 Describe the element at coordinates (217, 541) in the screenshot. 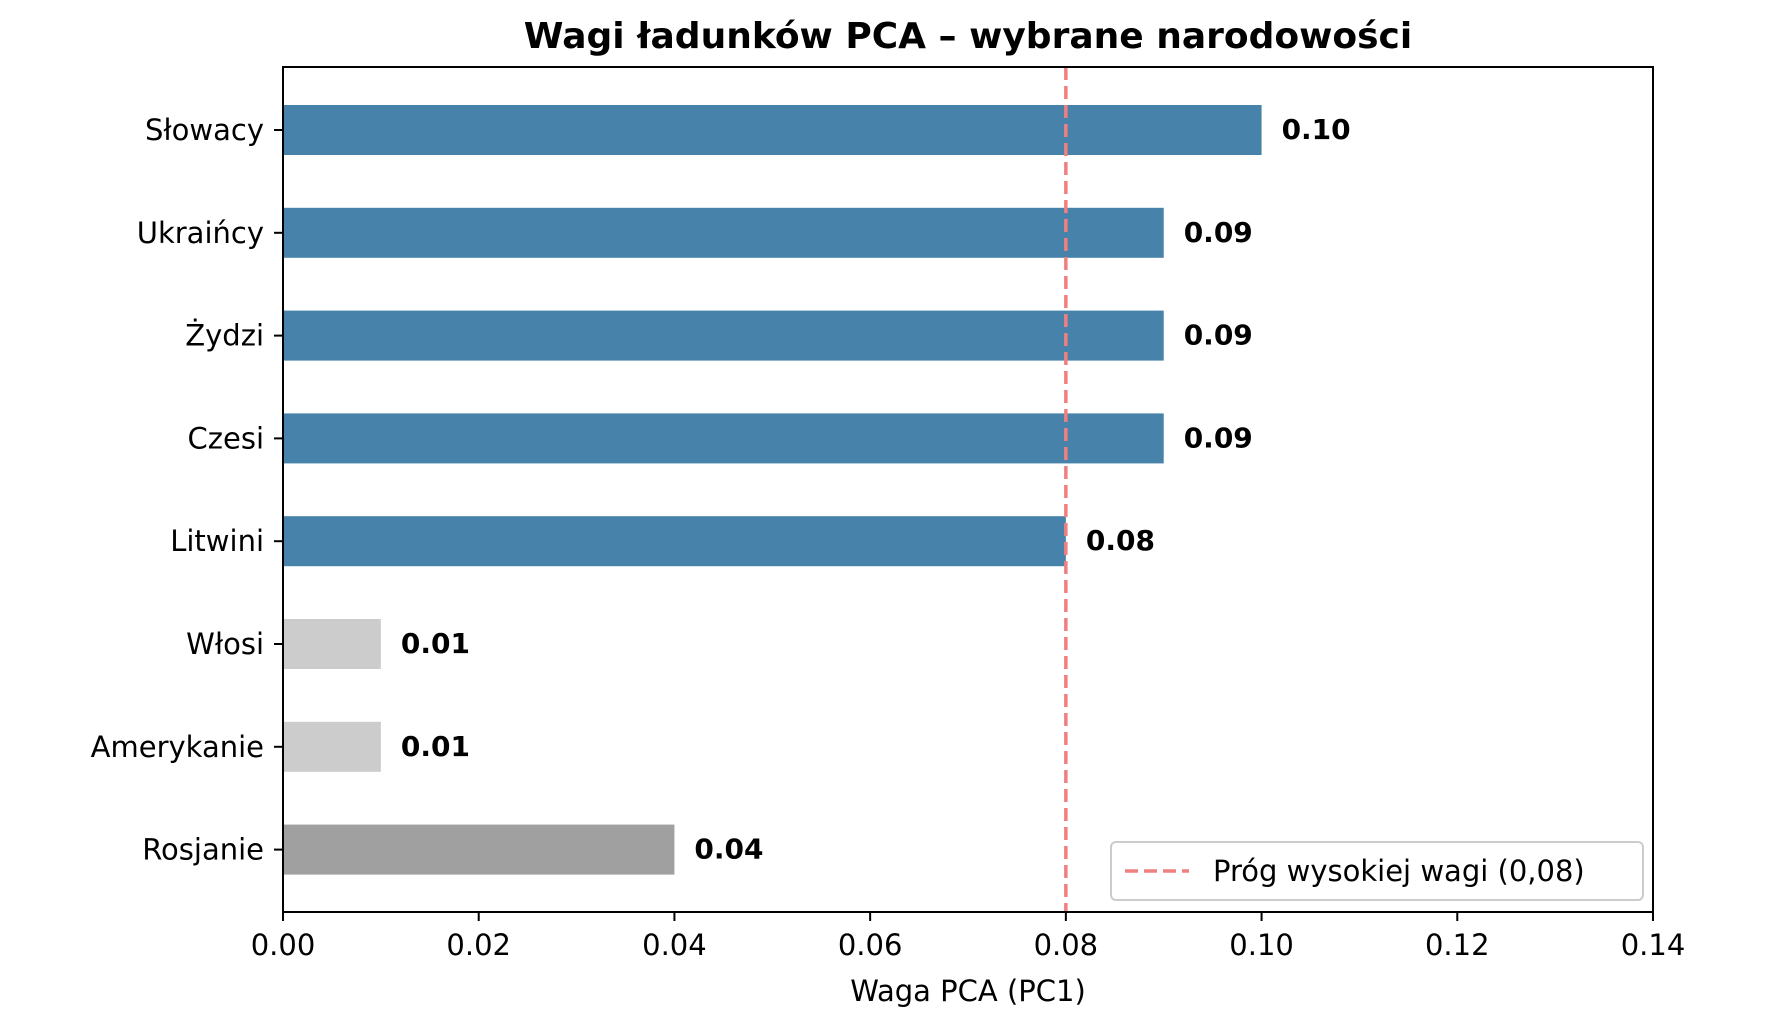

I see `y-tick-label: Litwini` at that location.